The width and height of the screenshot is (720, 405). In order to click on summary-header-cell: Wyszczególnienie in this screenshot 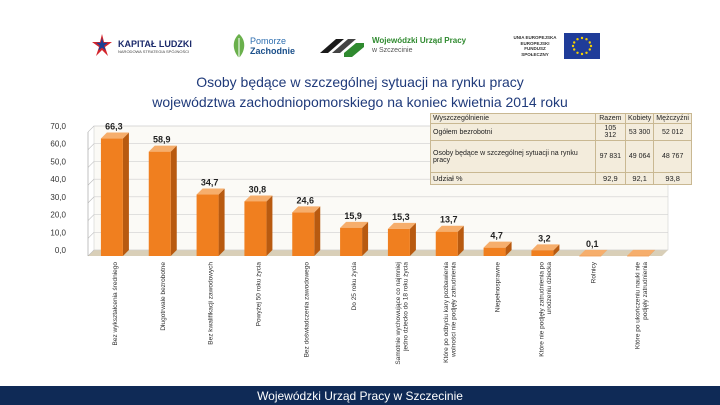, I will do `click(513, 118)`.